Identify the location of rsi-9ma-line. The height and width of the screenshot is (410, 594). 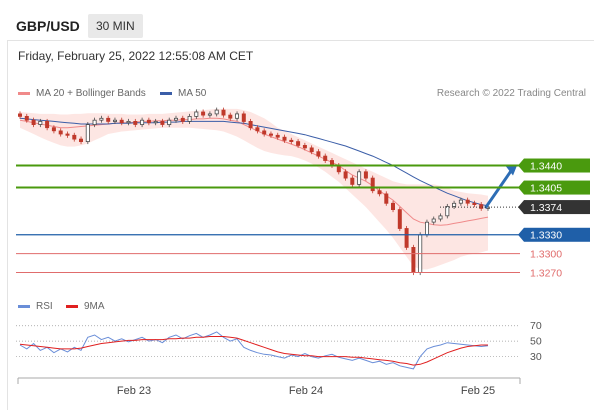
(253, 351).